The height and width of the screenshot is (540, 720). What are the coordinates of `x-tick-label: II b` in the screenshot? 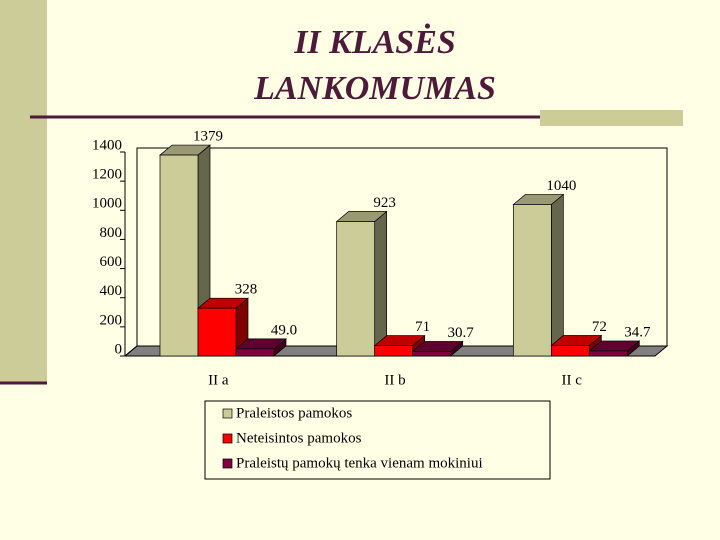 It's located at (394, 380).